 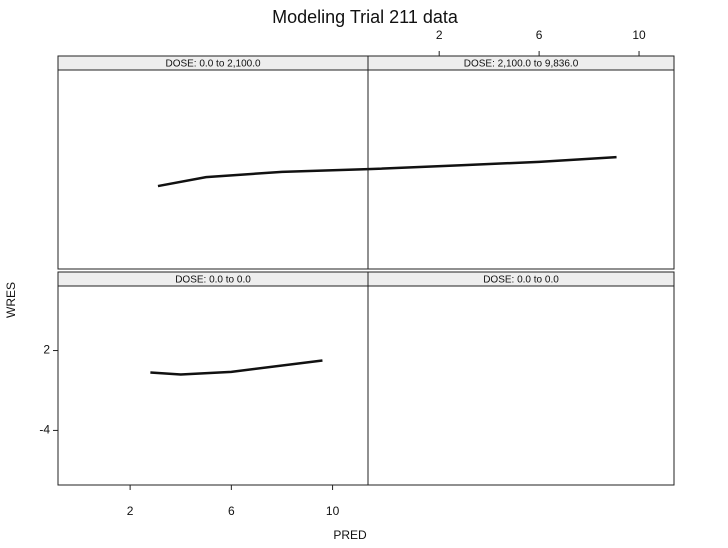 What do you see at coordinates (212, 64) in the screenshot?
I see `strip-label: DOSE: 0.0 to 2,100.0` at bounding box center [212, 64].